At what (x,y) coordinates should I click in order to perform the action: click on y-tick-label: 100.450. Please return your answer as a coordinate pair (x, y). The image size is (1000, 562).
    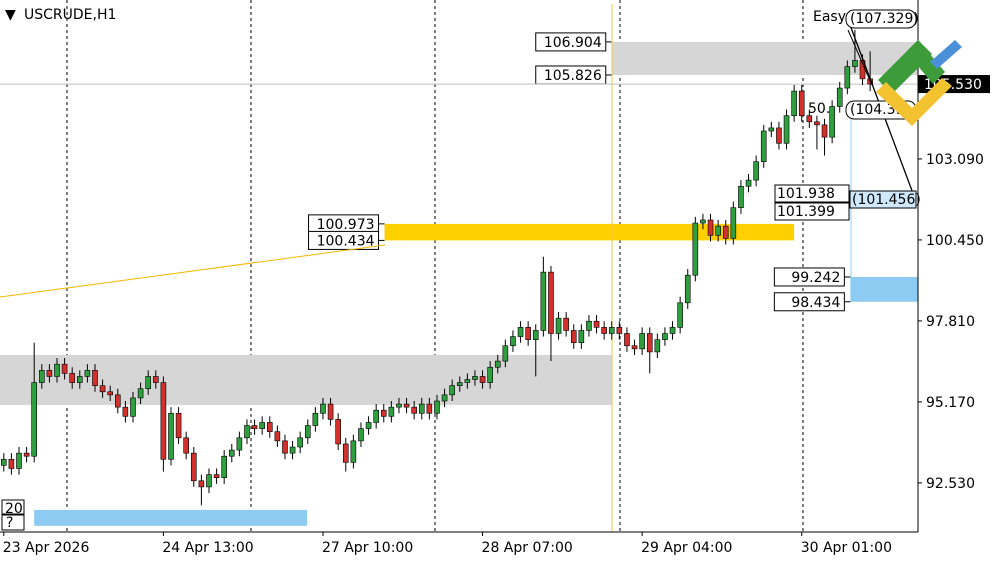
    Looking at the image, I should click on (955, 241).